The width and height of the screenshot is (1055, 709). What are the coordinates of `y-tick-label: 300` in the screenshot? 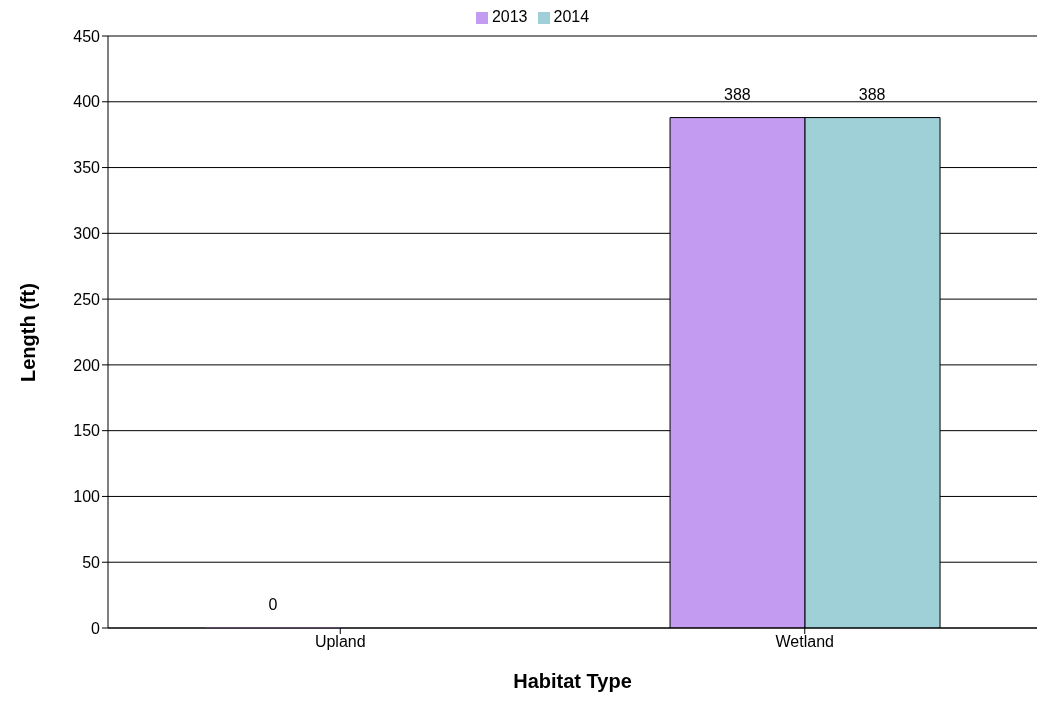 It's located at (87, 234).